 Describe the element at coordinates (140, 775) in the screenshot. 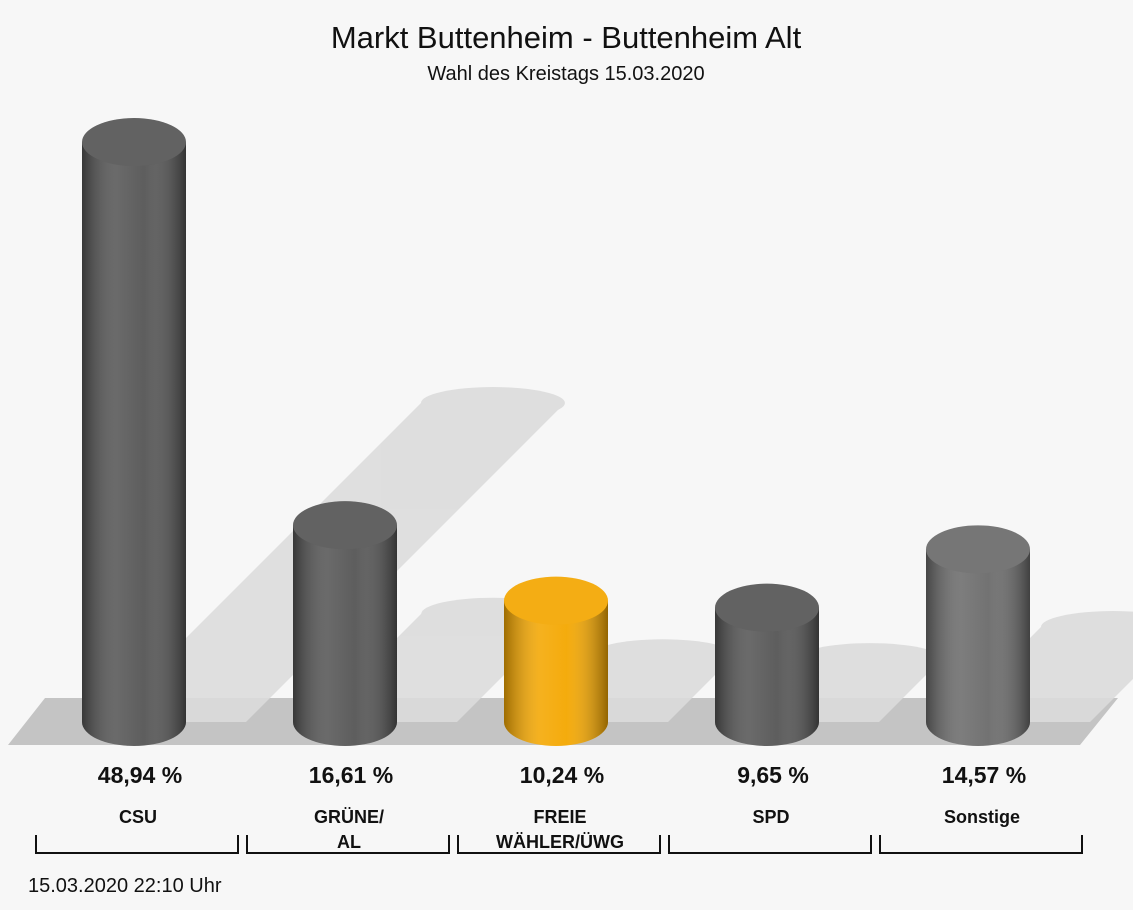

I see `value-label: 48,94 %` at that location.